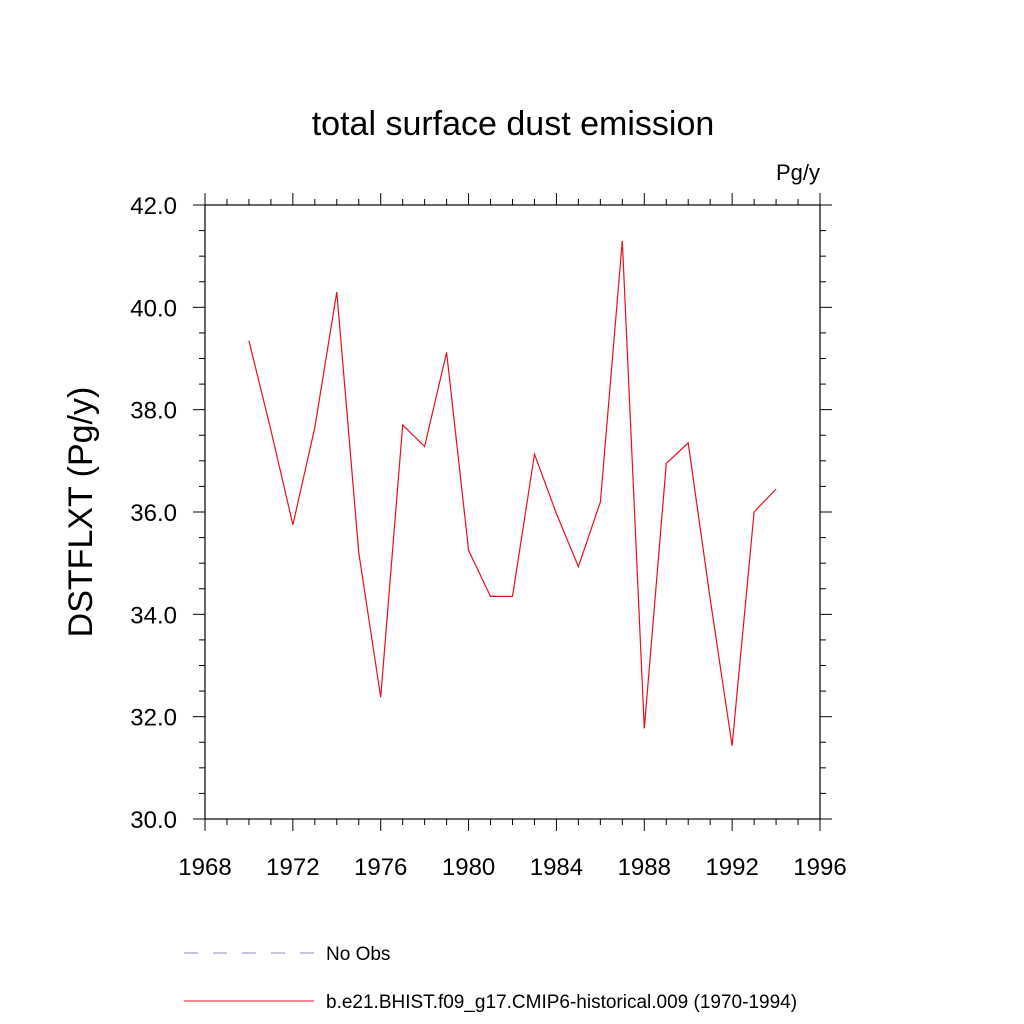 This screenshot has height=1024, width=1024. Describe the element at coordinates (153, 820) in the screenshot. I see `y-tick-label: 30.0` at that location.